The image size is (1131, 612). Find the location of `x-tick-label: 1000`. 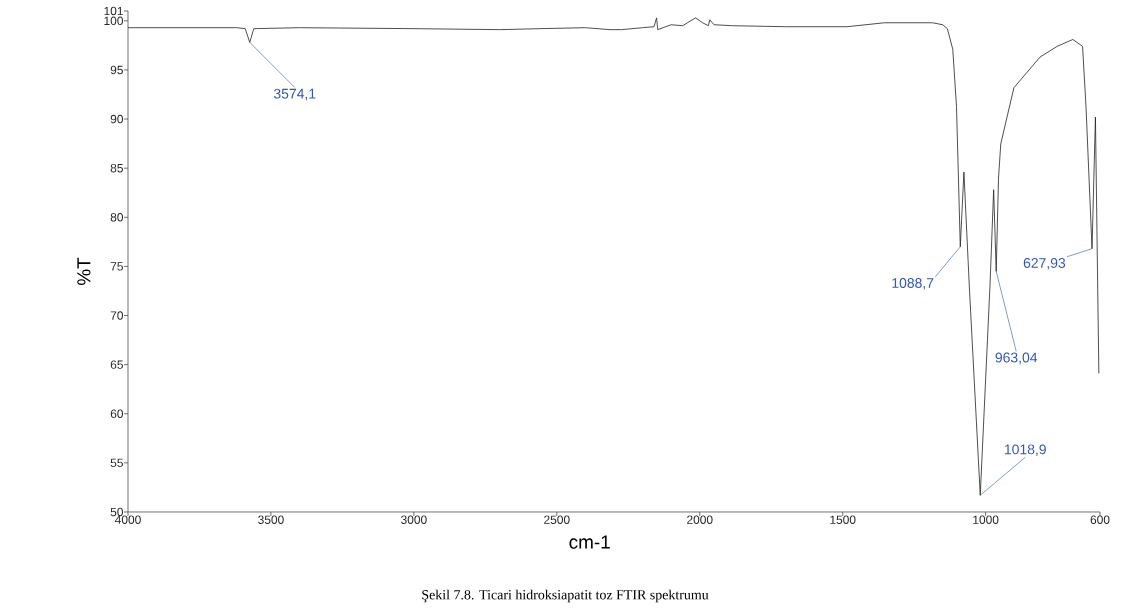

x-tick-label: 1000 is located at coordinates (986, 519).